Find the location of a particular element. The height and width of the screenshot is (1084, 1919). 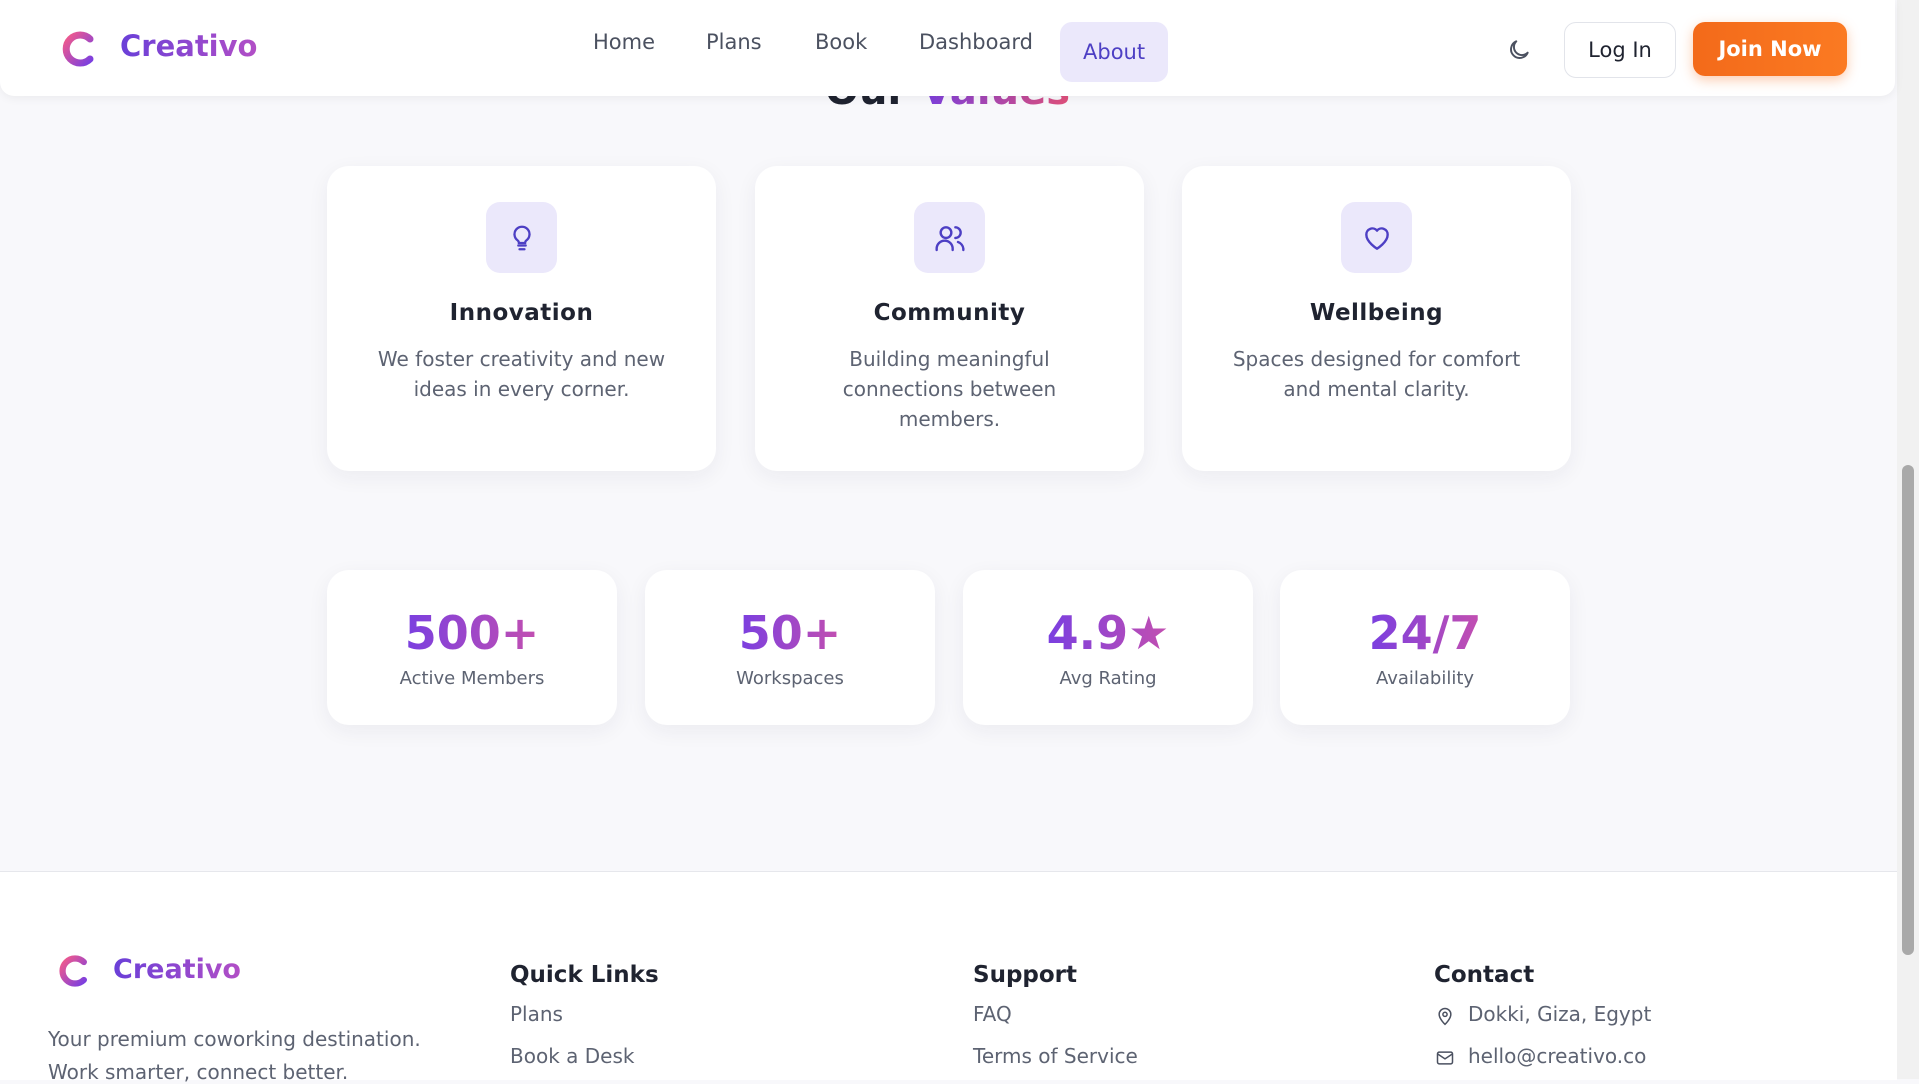

scrollbar-thumb is located at coordinates (1908, 710).